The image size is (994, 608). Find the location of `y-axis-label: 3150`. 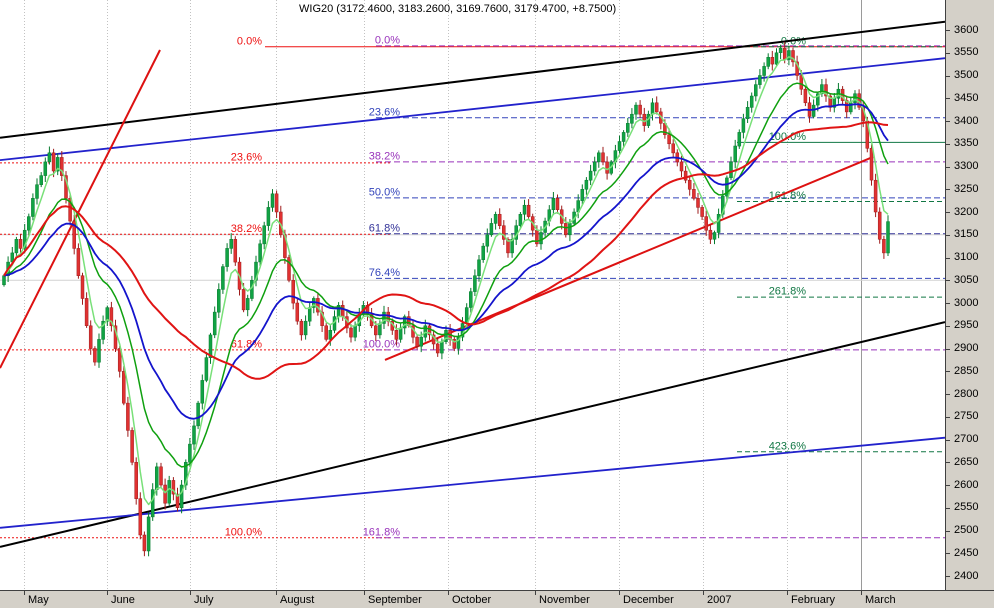

y-axis-label: 3150 is located at coordinates (966, 234).